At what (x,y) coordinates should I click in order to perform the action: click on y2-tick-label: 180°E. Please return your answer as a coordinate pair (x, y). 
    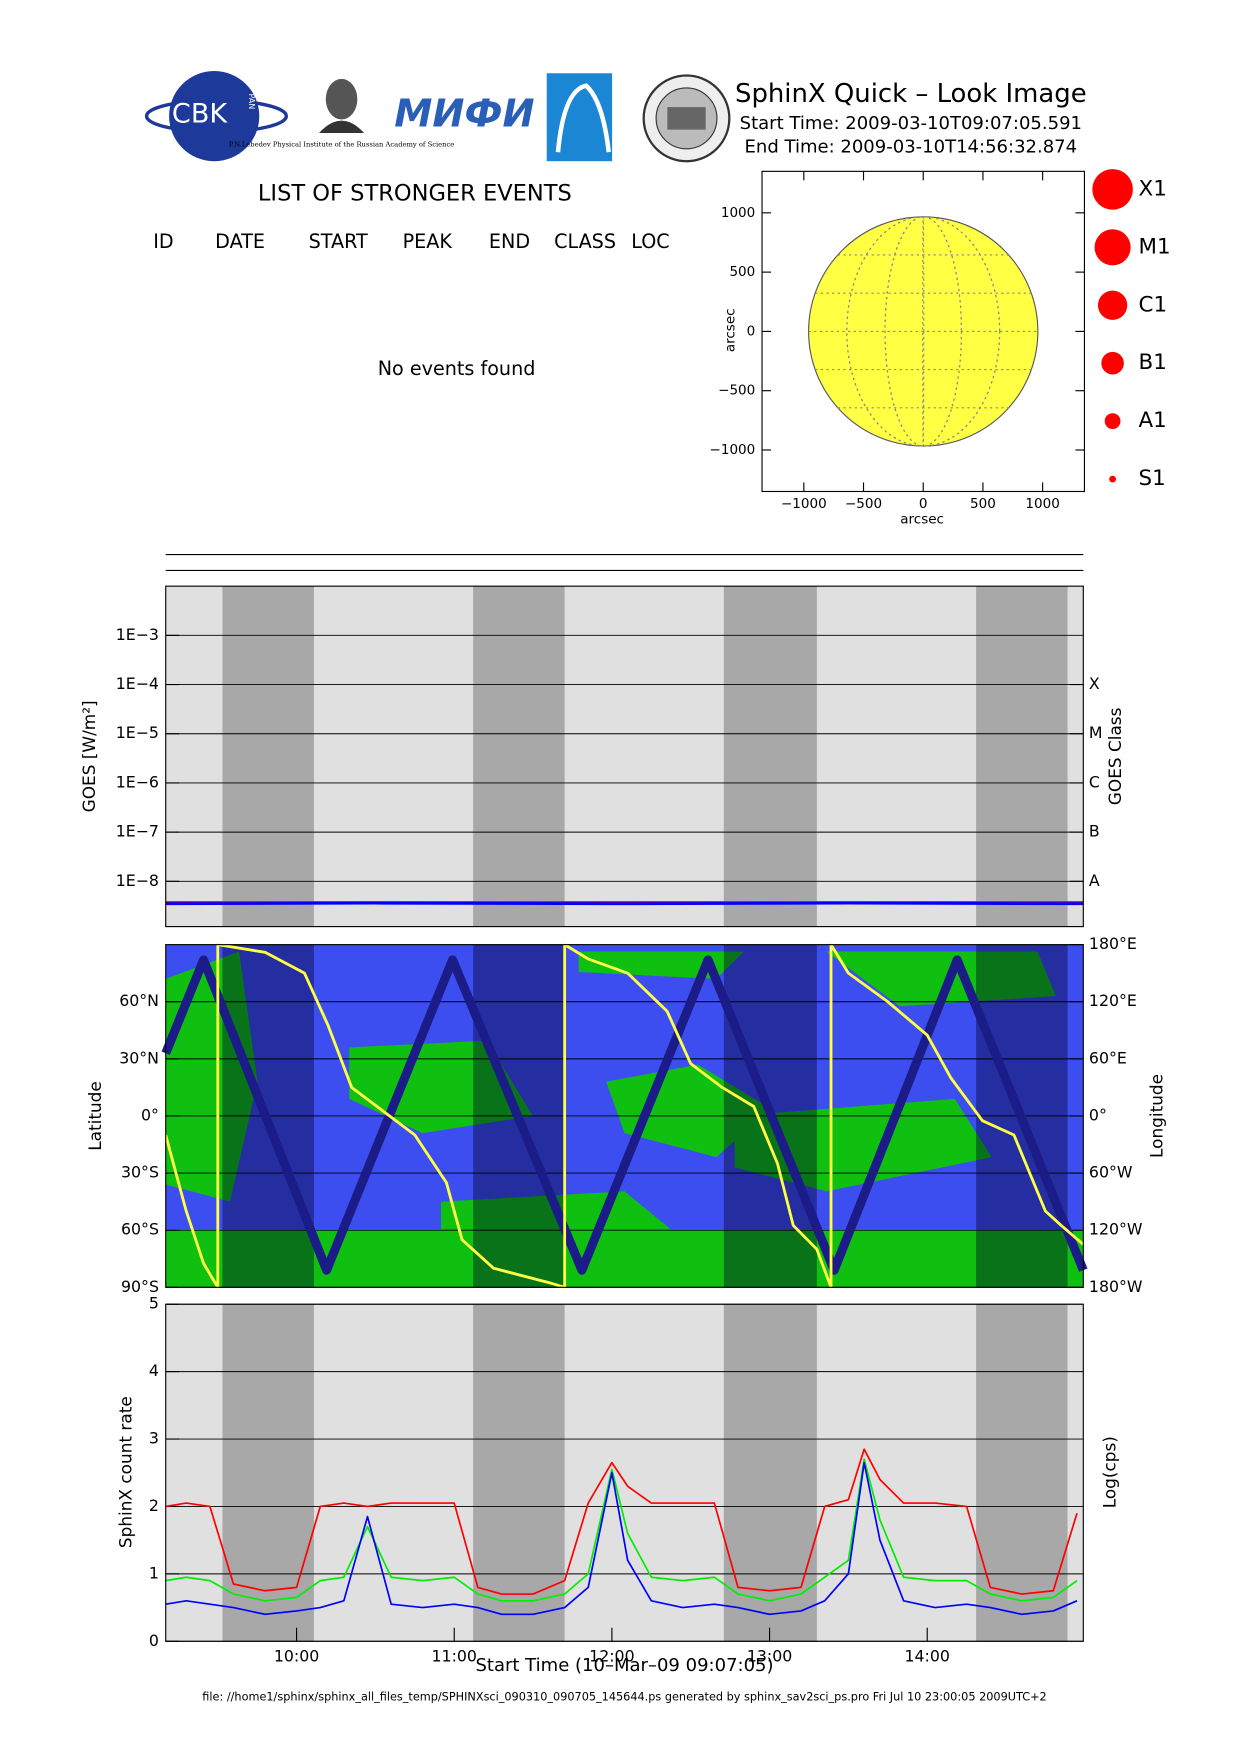
    Looking at the image, I should click on (1113, 943).